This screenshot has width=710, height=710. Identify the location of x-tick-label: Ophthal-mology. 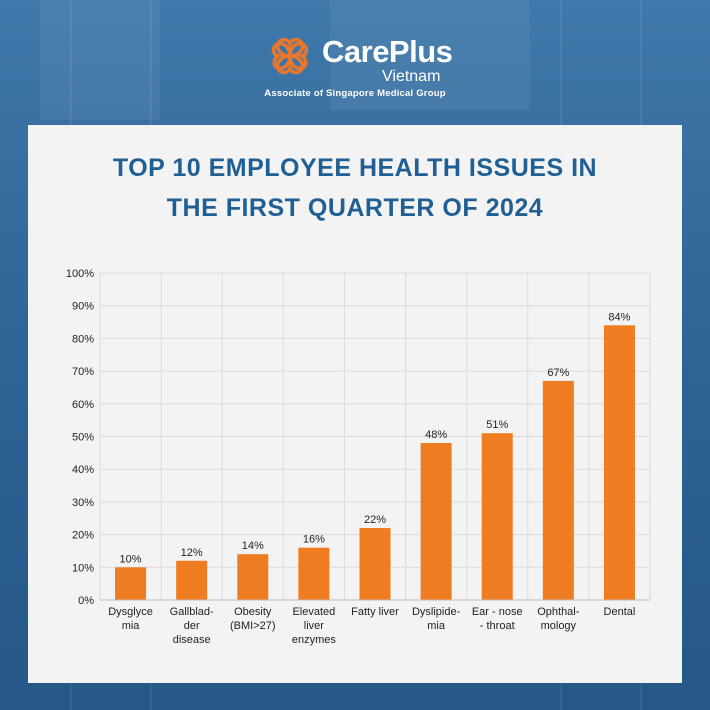
(558, 619).